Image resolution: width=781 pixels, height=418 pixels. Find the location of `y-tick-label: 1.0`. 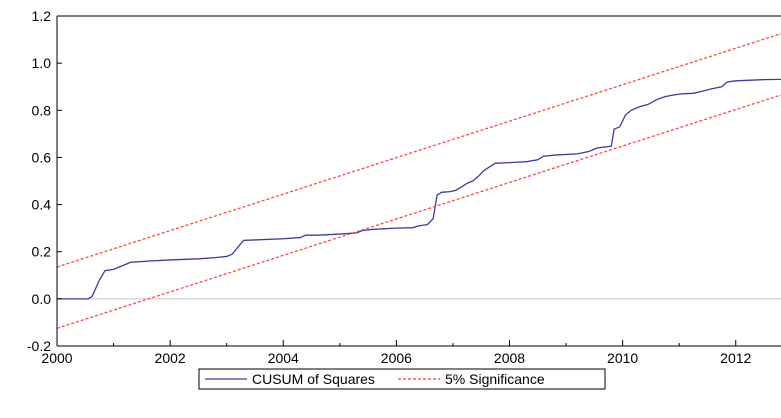

y-tick-label: 1.0 is located at coordinates (42, 63).